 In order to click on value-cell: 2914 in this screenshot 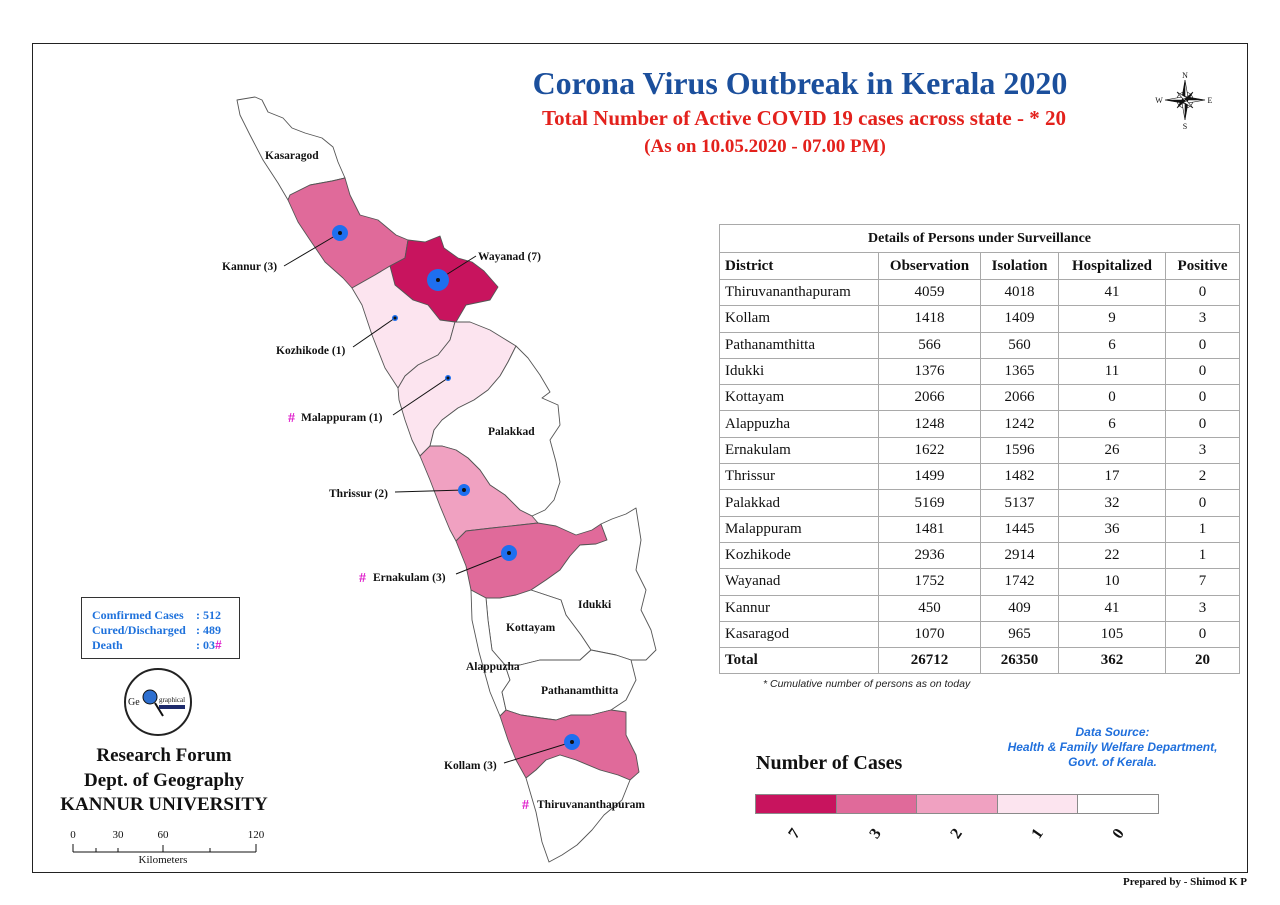, I will do `click(1019, 555)`.